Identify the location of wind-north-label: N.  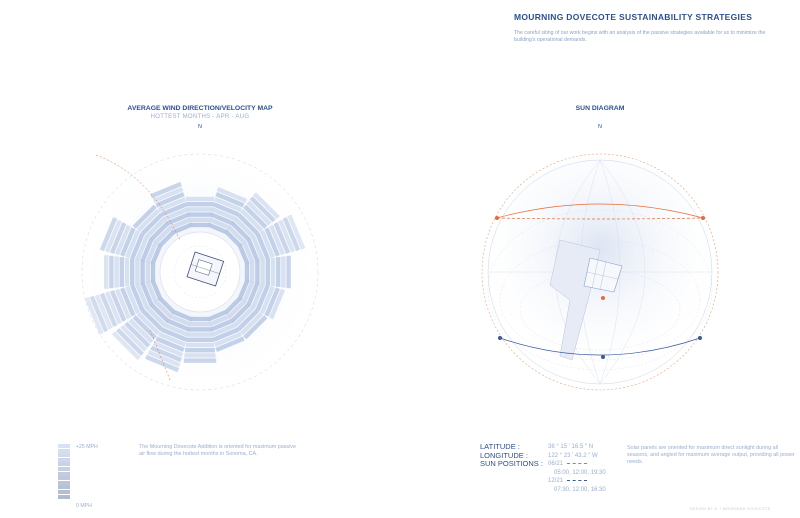
(200, 127).